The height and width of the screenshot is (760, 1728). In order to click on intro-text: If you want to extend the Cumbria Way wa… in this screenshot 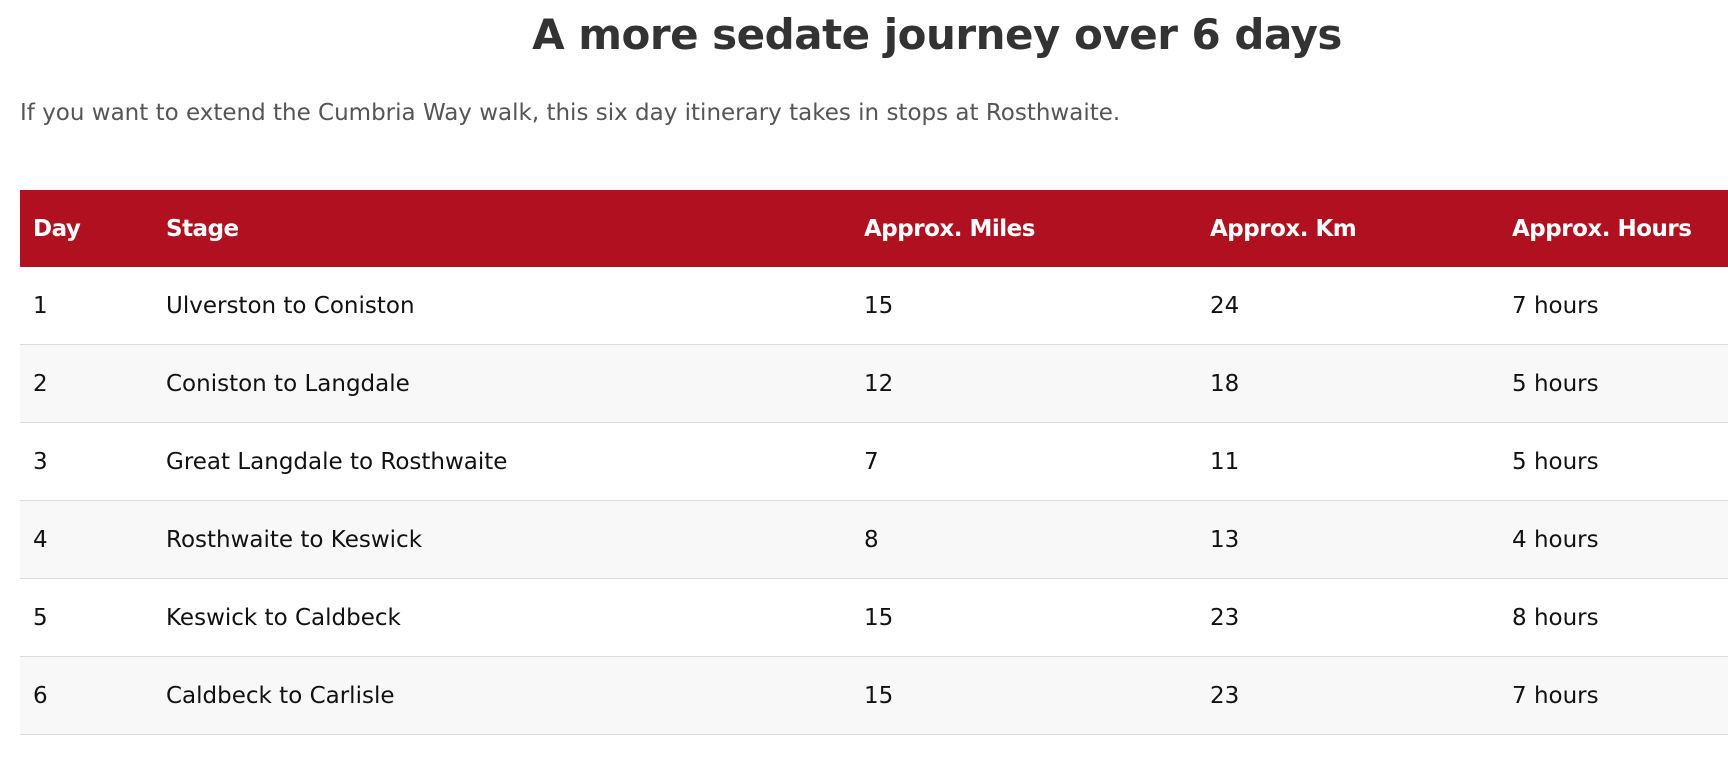, I will do `click(570, 113)`.